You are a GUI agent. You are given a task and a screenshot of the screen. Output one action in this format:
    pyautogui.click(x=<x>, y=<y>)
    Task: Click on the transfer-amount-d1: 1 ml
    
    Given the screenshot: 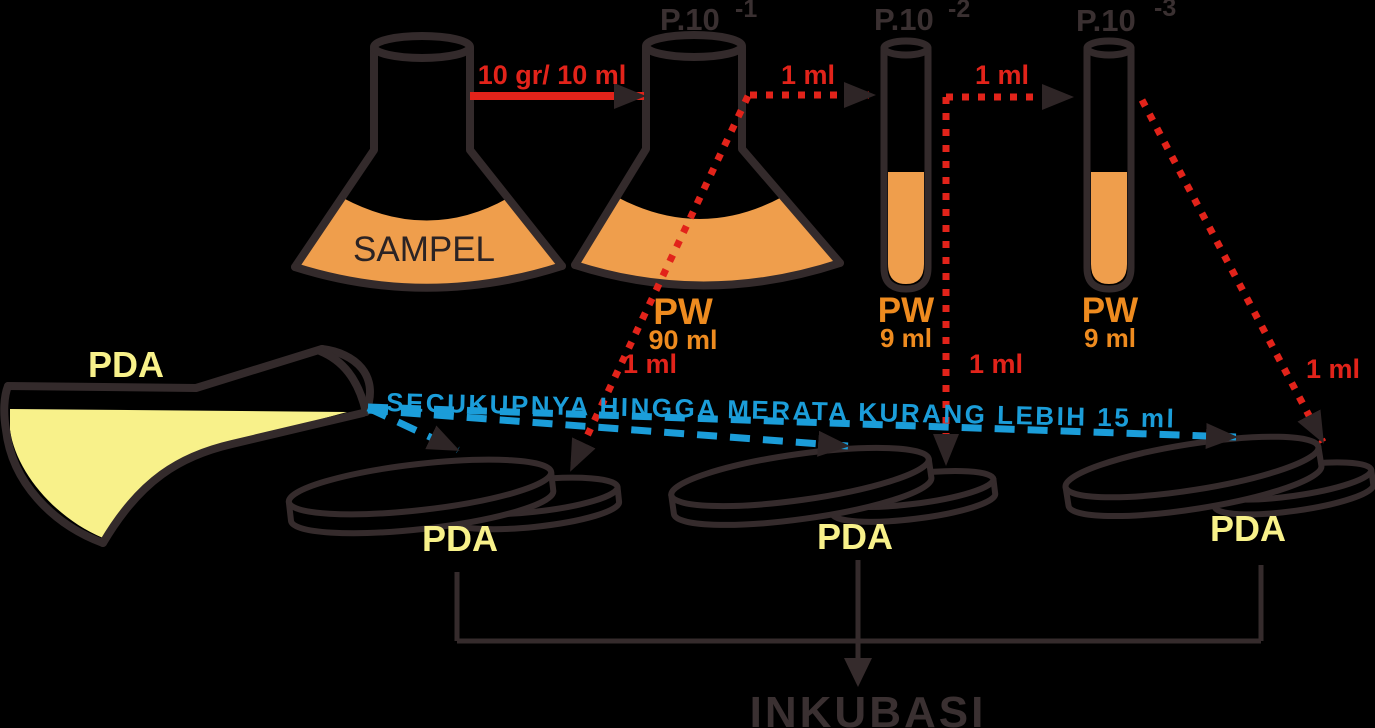 What is the action you would take?
    pyautogui.click(x=650, y=364)
    